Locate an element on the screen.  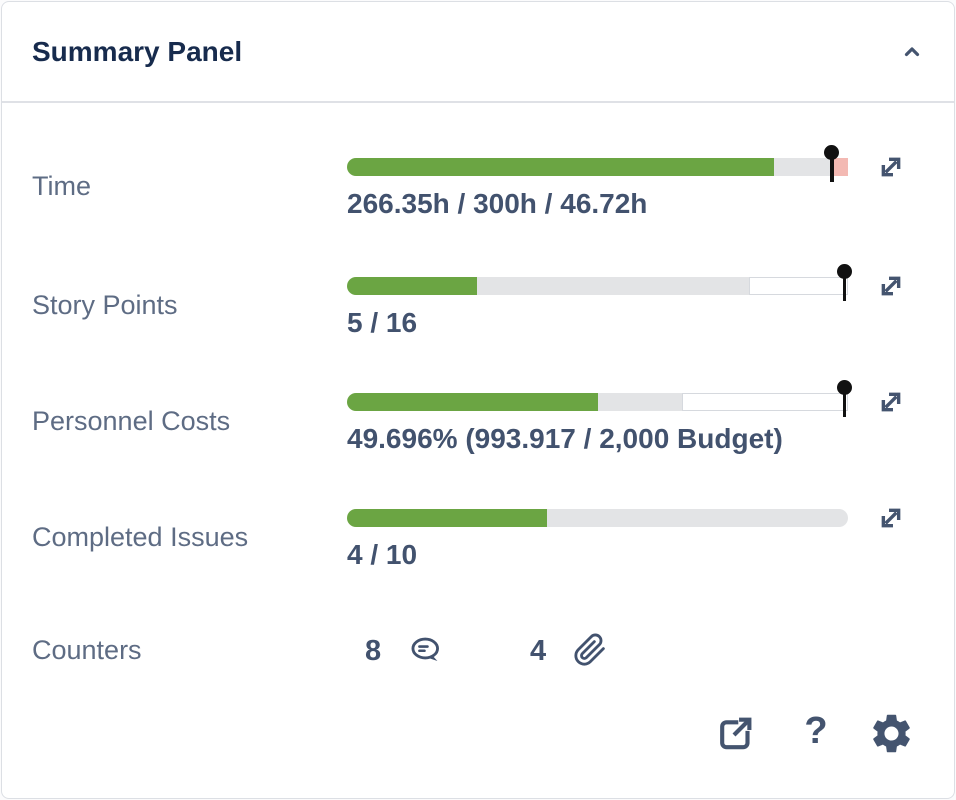
metric-value: 5 / 16 is located at coordinates (382, 322).